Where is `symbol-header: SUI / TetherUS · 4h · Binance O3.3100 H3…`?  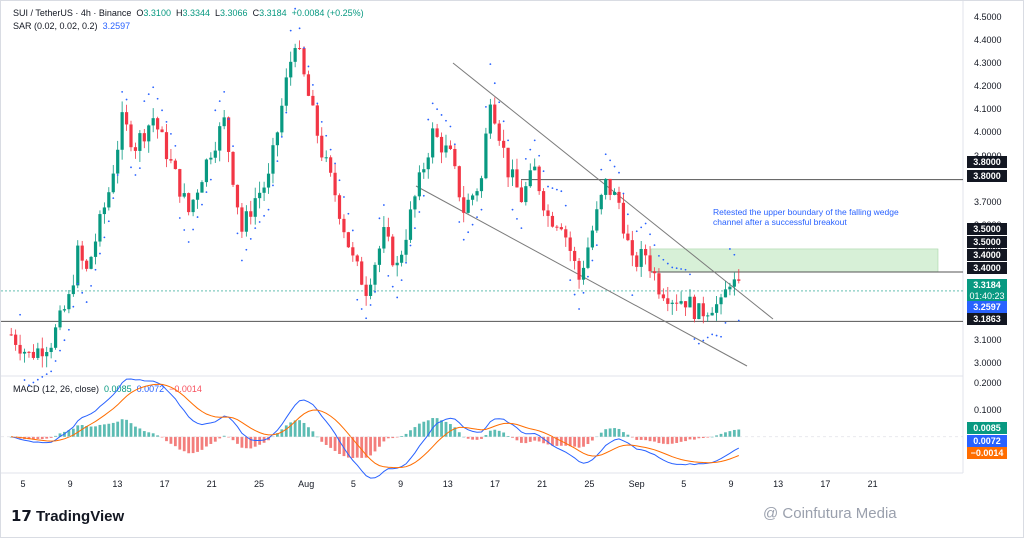 symbol-header: SUI / TetherUS · 4h · Binance O3.3100 H3… is located at coordinates (188, 13).